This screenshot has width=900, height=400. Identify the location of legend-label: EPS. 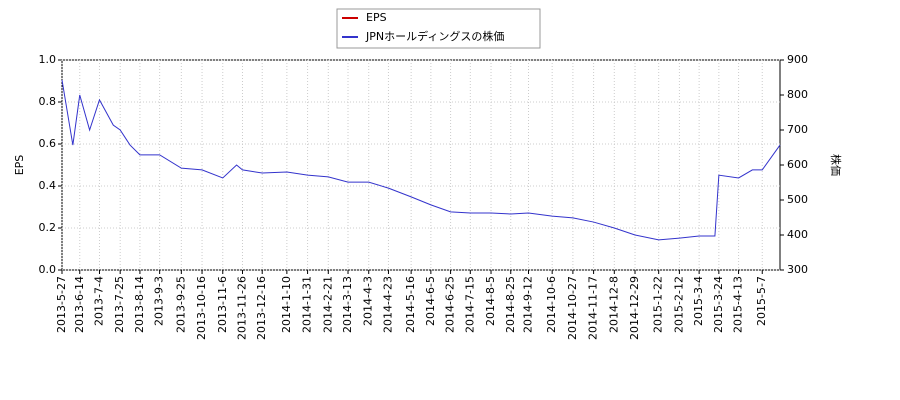
(376, 17).